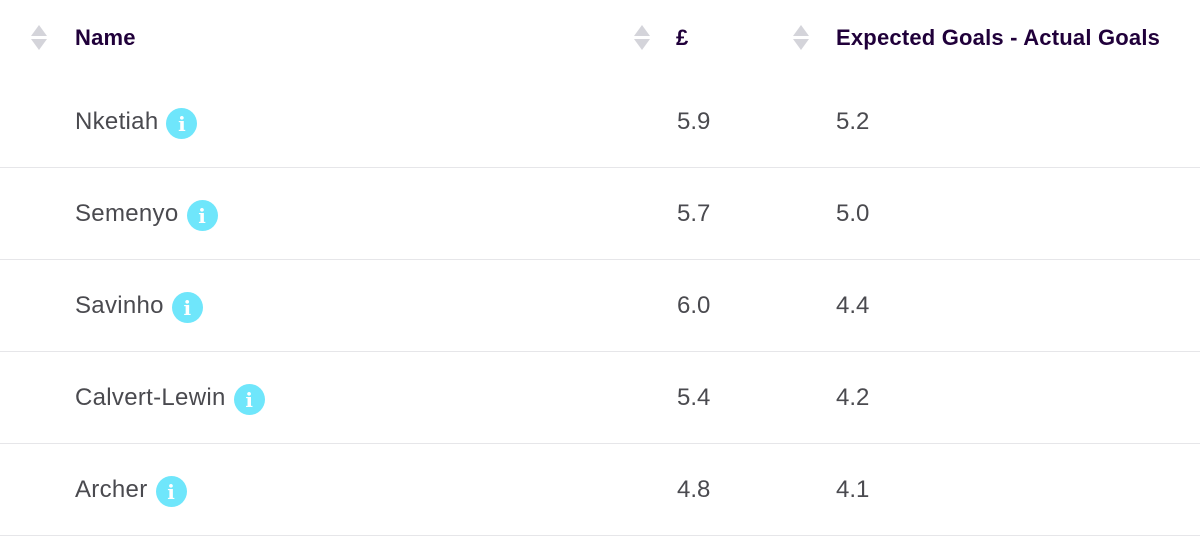 This screenshot has height=537, width=1200. I want to click on player-name-cell: Nketiah i, so click(136, 121).